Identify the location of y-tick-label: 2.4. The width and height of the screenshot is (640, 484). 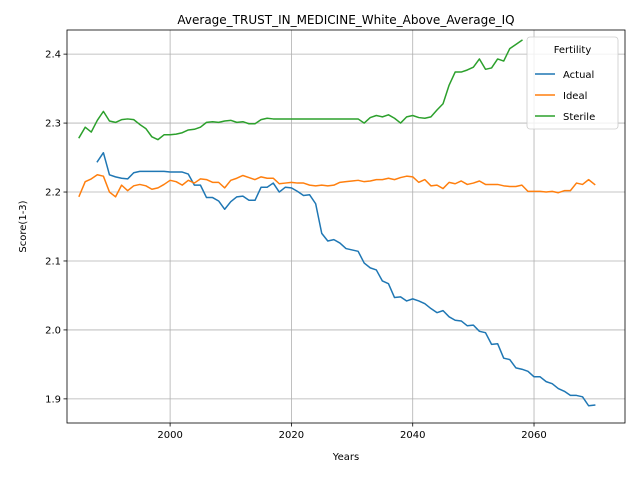
(53, 55).